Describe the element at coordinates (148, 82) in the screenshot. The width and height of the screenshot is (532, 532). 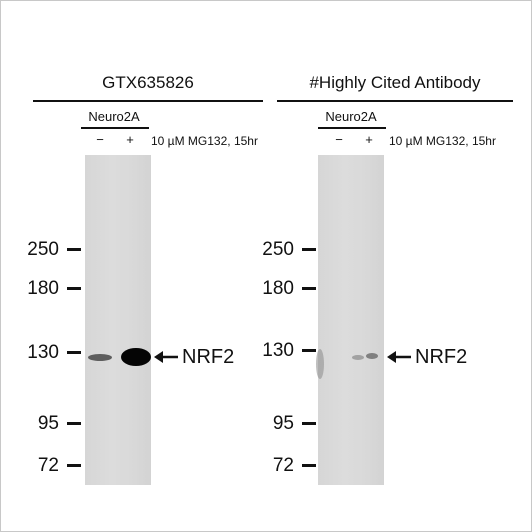
I see `antibody-title-left: GTX635826` at that location.